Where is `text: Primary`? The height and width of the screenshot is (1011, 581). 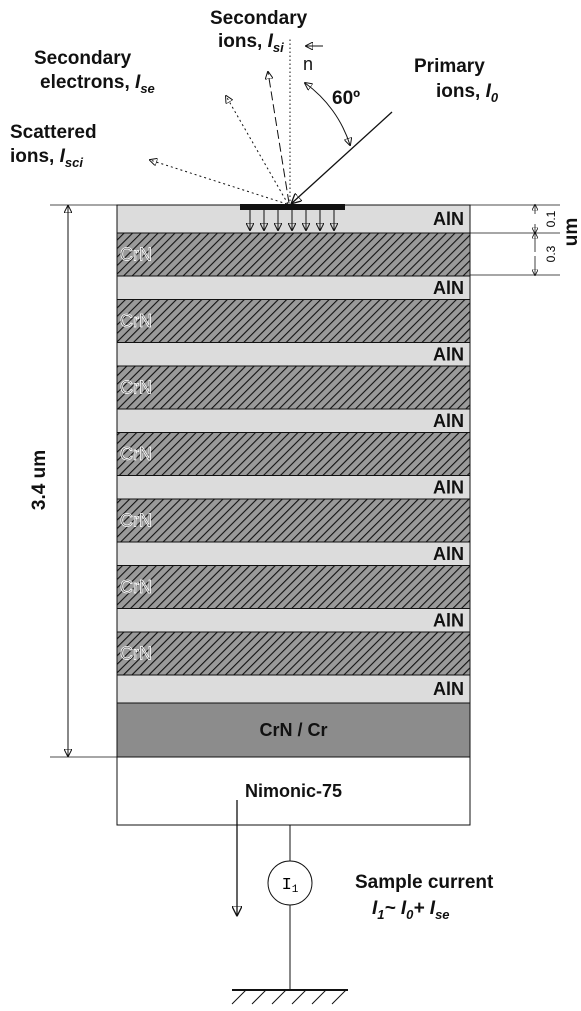 text: Primary is located at coordinates (449, 66).